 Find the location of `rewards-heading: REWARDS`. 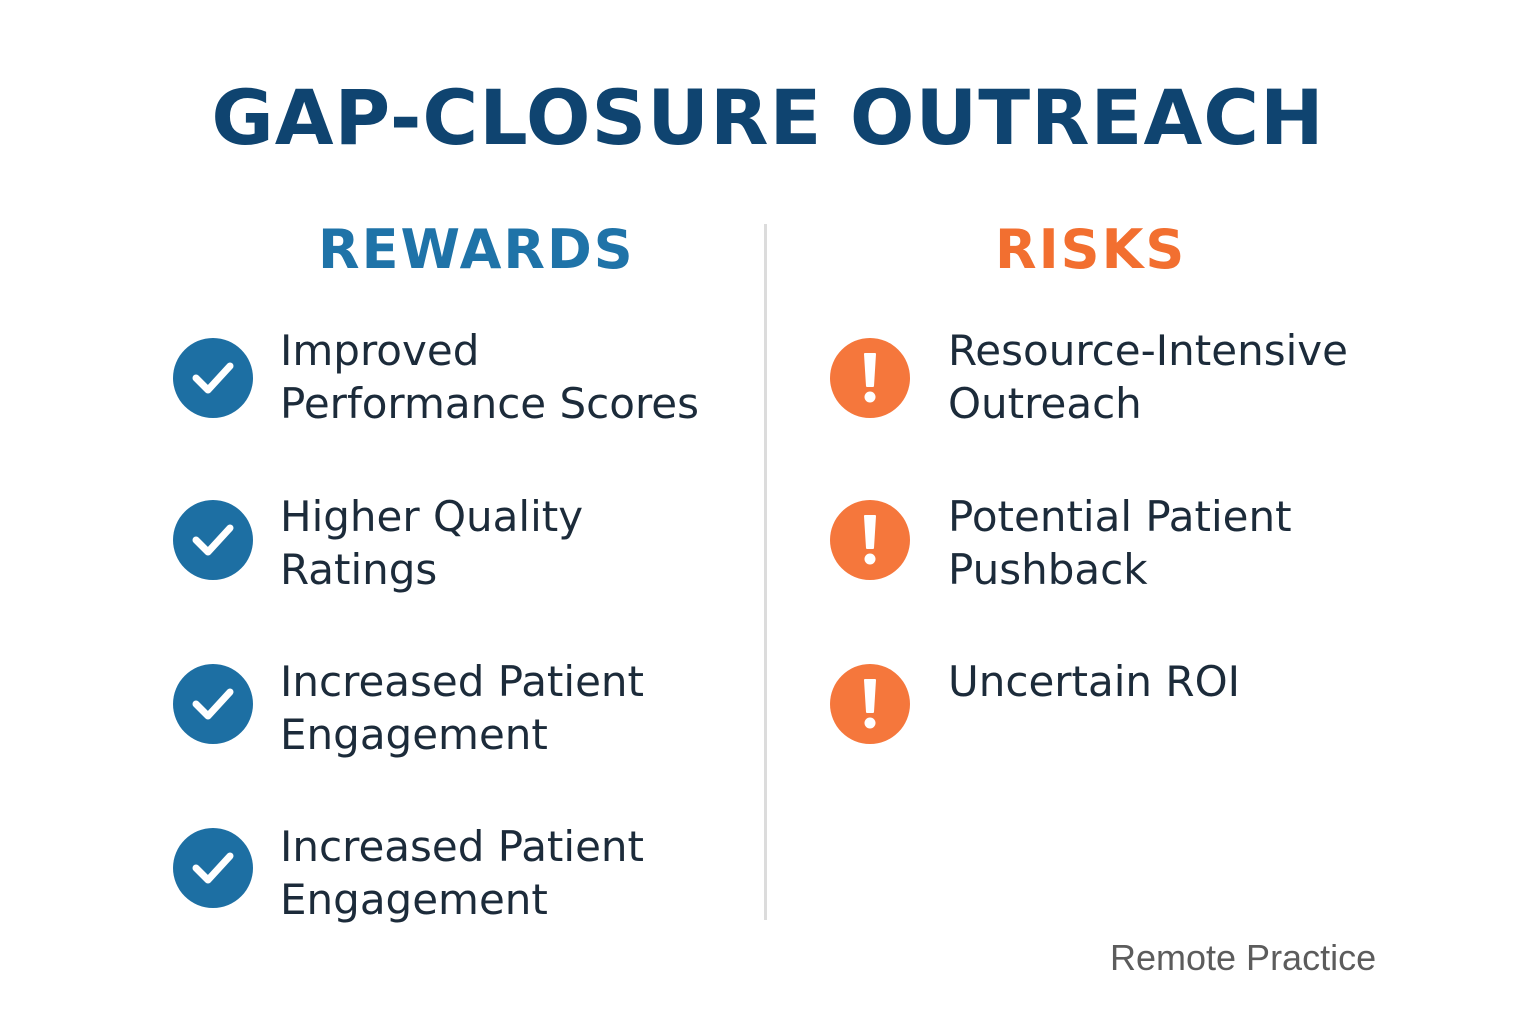

rewards-heading: REWARDS is located at coordinates (476, 249).